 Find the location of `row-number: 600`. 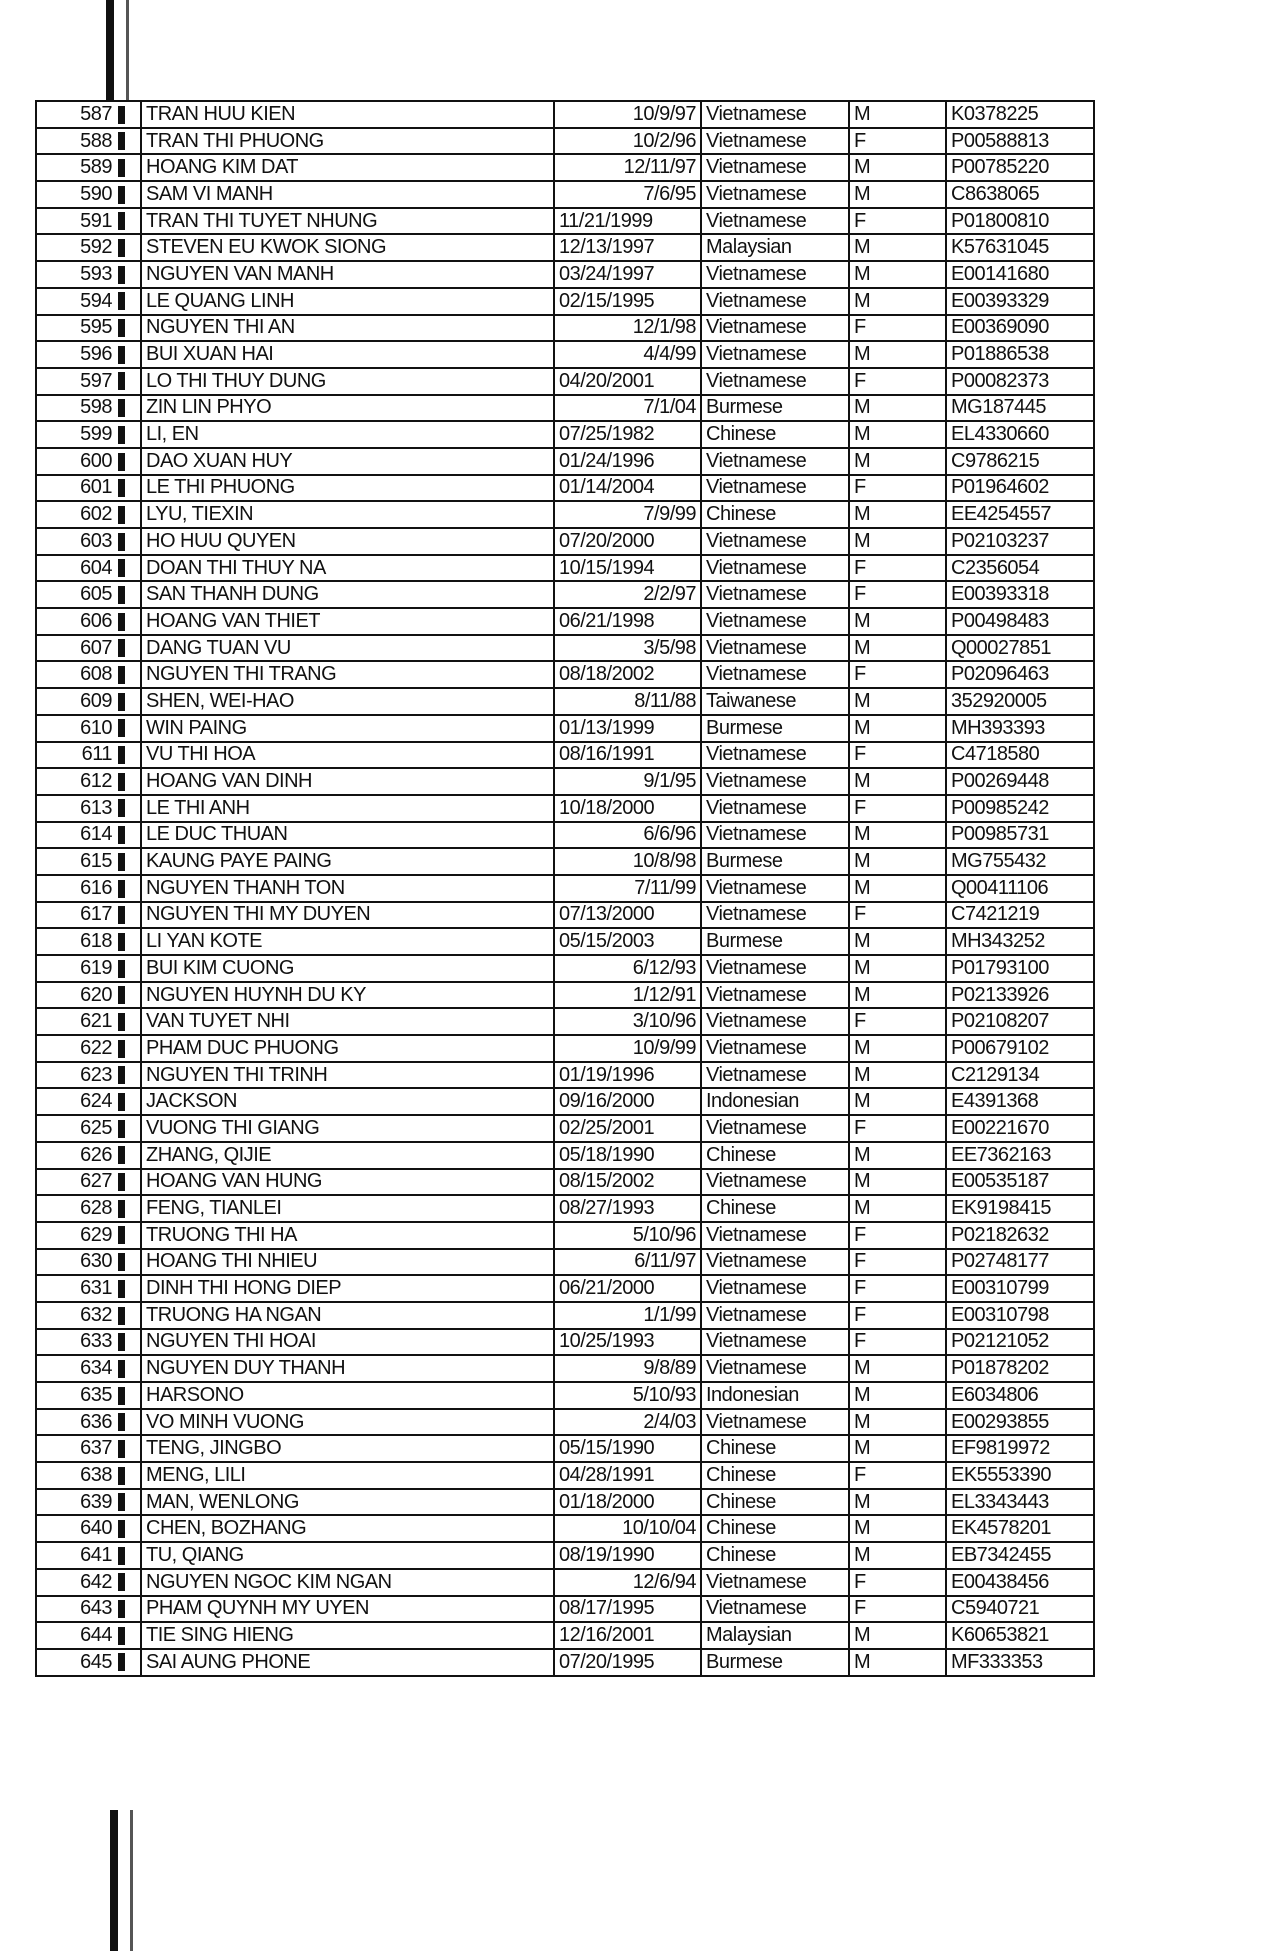

row-number: 600 is located at coordinates (75, 461).